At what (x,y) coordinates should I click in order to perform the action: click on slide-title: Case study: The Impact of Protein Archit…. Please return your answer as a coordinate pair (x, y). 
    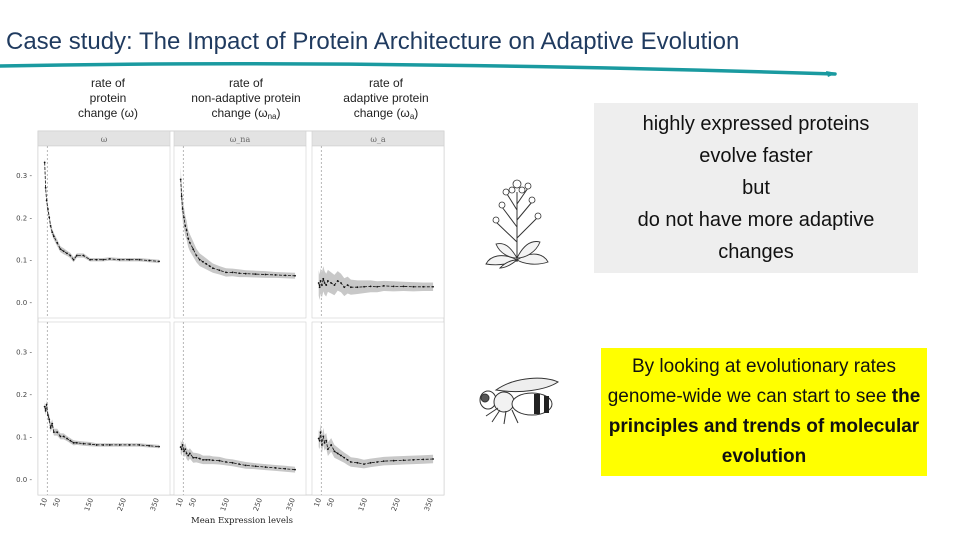
    Looking at the image, I should click on (373, 41).